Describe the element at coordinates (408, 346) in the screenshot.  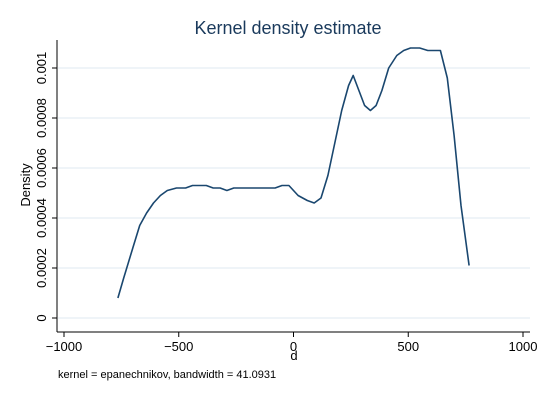
I see `x-tick-label: 500` at that location.